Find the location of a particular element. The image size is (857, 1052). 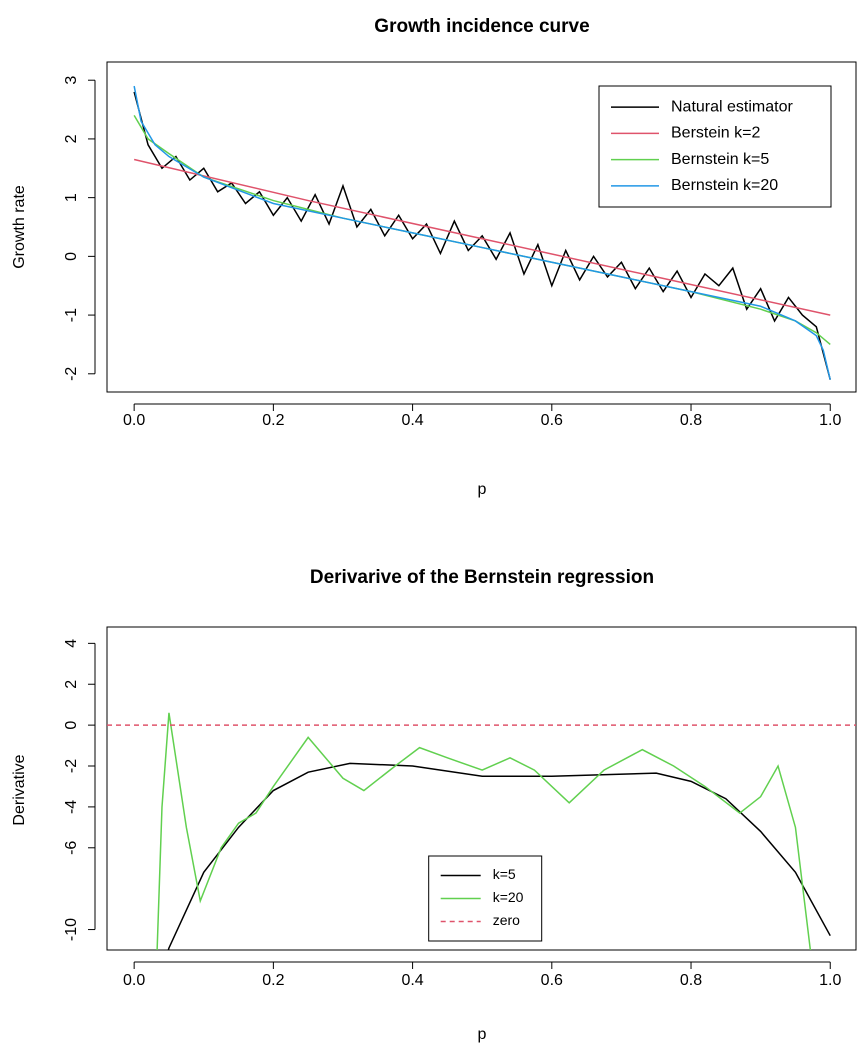

legend-label: zero is located at coordinates (506, 920).